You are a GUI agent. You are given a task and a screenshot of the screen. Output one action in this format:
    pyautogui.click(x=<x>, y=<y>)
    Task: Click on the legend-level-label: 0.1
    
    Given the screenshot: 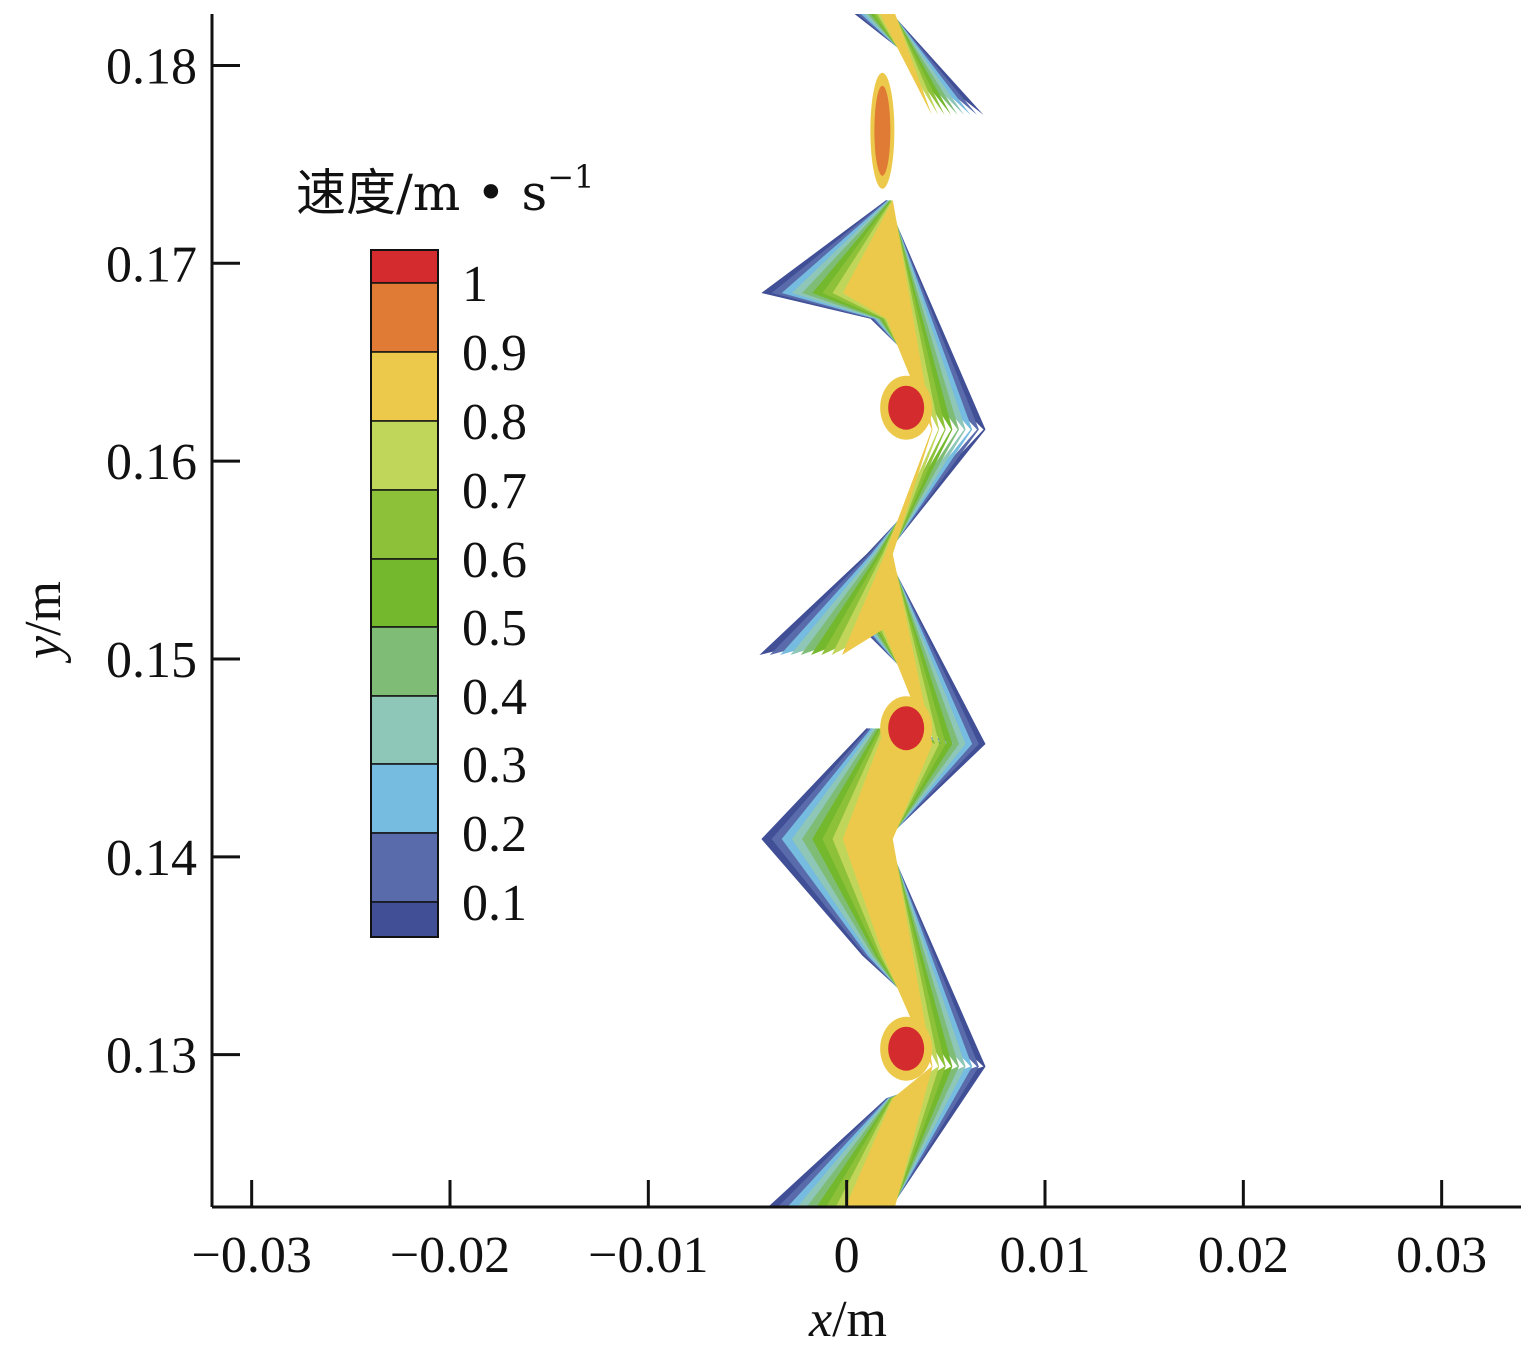 What is the action you would take?
    pyautogui.click(x=494, y=903)
    